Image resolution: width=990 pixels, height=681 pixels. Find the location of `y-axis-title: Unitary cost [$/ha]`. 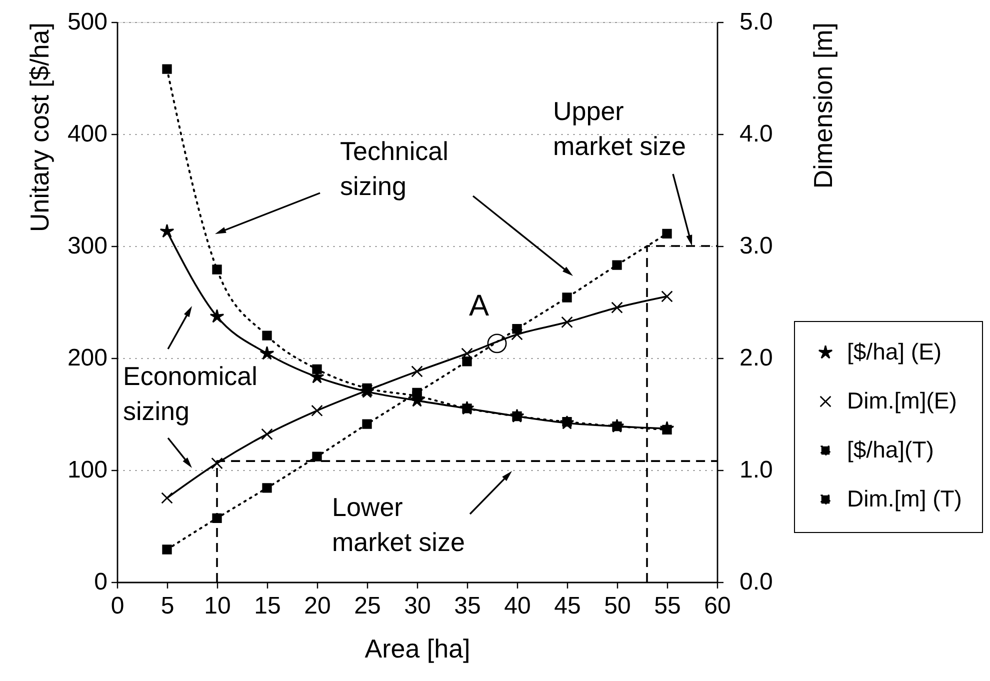

y-axis-title: Unitary cost [$/ha] is located at coordinates (39, 127).